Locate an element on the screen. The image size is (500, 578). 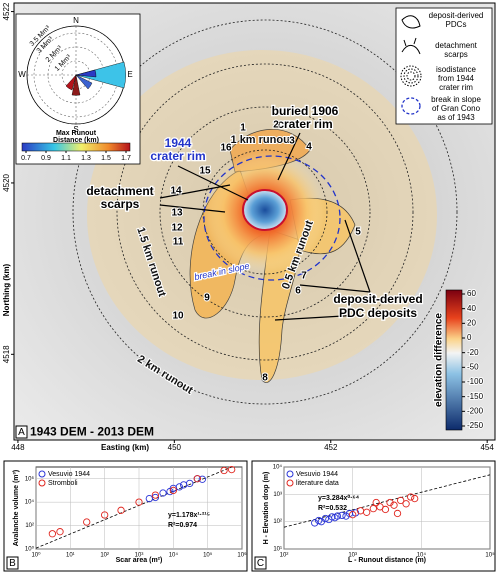
scarp-number: 13 is located at coordinates (177, 213).